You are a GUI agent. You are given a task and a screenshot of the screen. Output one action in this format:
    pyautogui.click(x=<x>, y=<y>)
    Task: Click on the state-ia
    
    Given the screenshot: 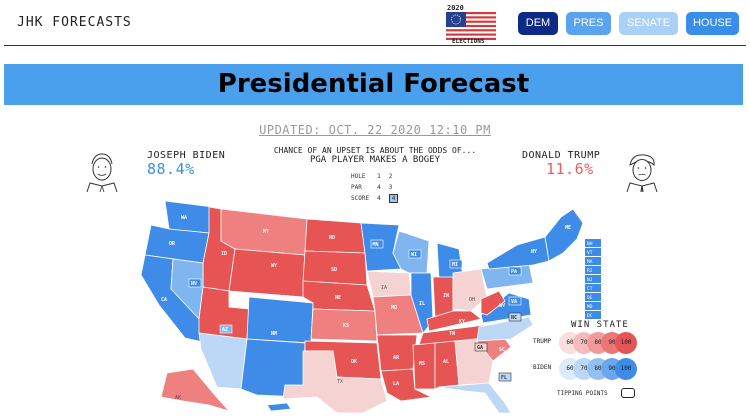 What is the action you would take?
    pyautogui.click(x=389, y=284)
    